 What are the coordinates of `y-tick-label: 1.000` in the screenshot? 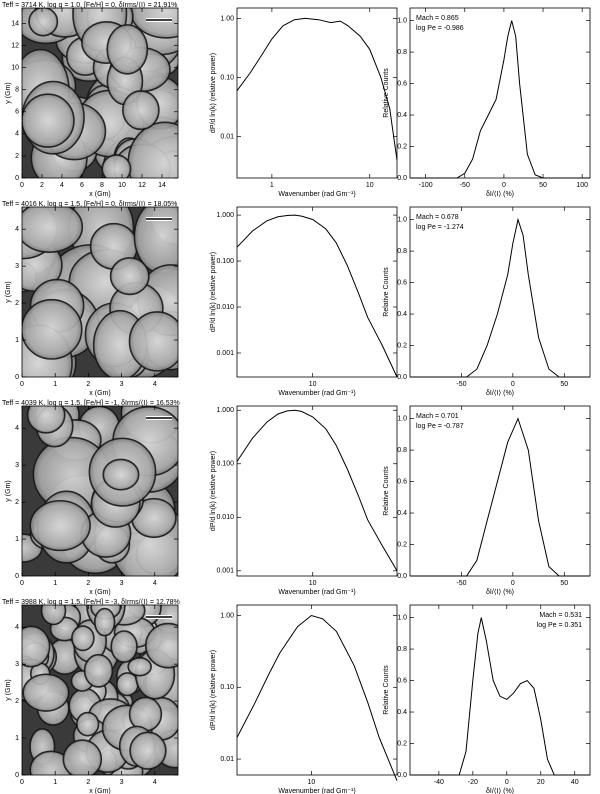 It's located at (225, 410).